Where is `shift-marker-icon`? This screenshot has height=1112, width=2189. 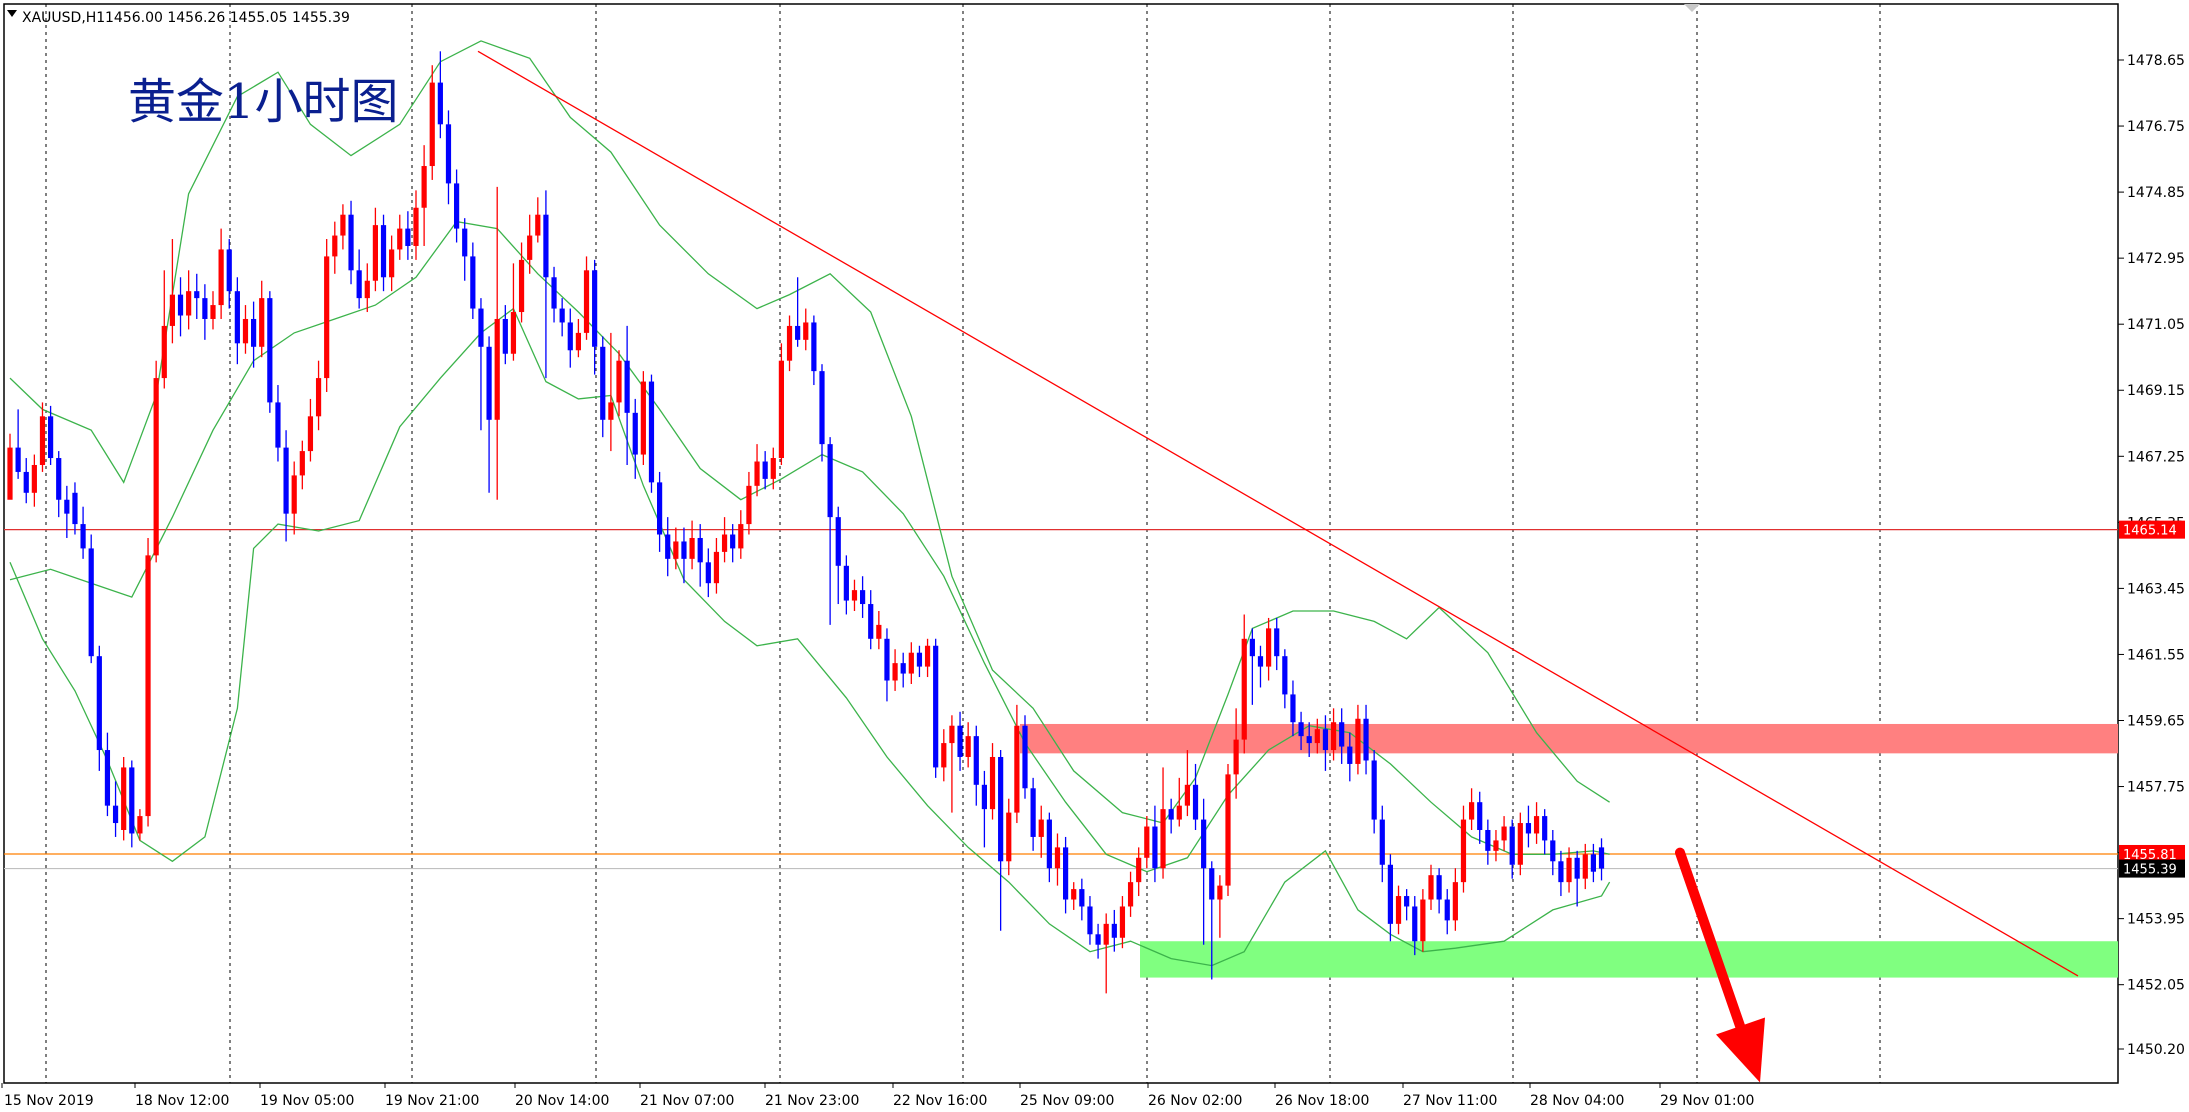 shift-marker-icon is located at coordinates (1692, 8).